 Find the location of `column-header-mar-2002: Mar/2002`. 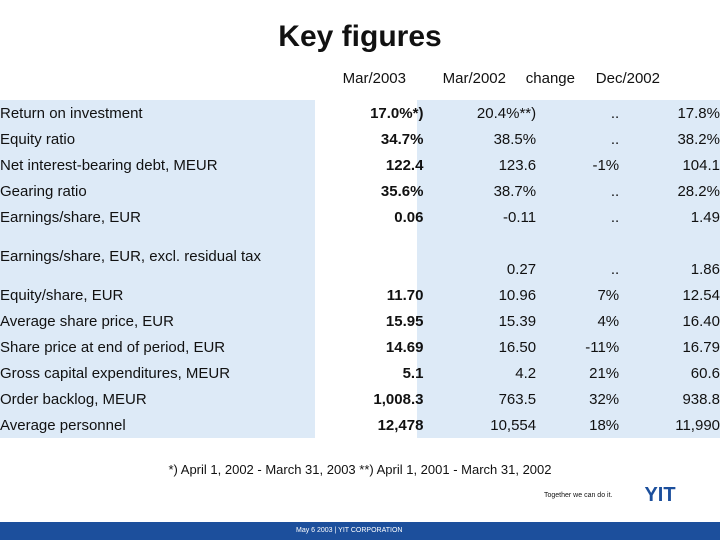

column-header-mar-2002: Mar/2002 is located at coordinates (474, 78).